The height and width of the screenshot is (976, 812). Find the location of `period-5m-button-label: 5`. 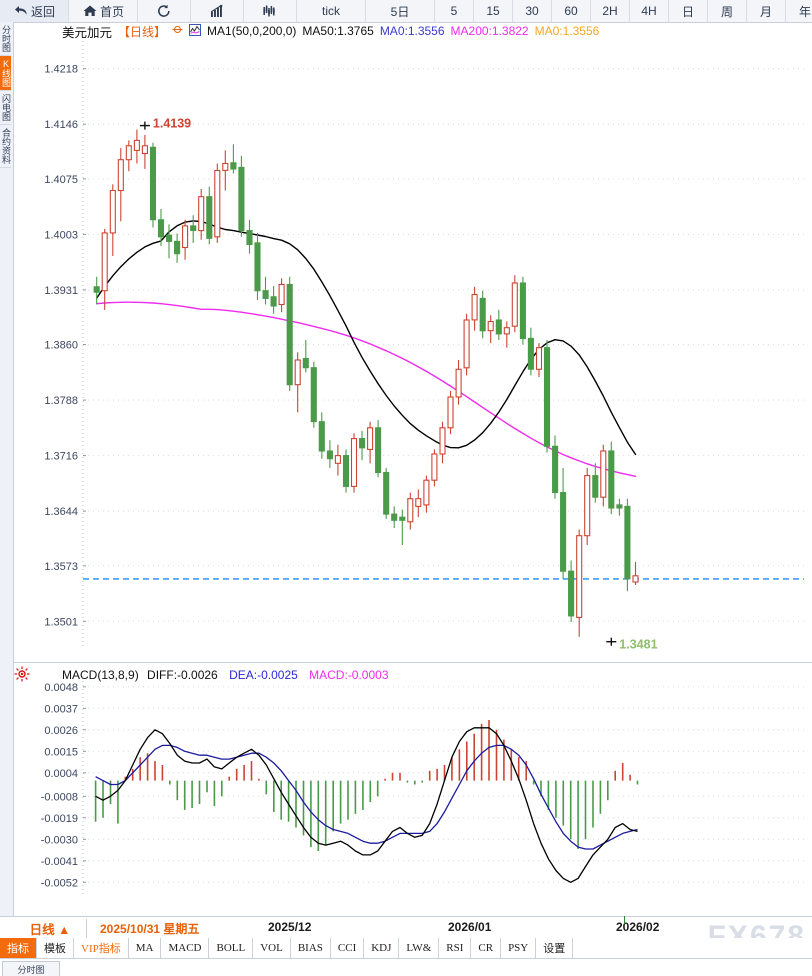

period-5m-button-label: 5 is located at coordinates (454, 11).